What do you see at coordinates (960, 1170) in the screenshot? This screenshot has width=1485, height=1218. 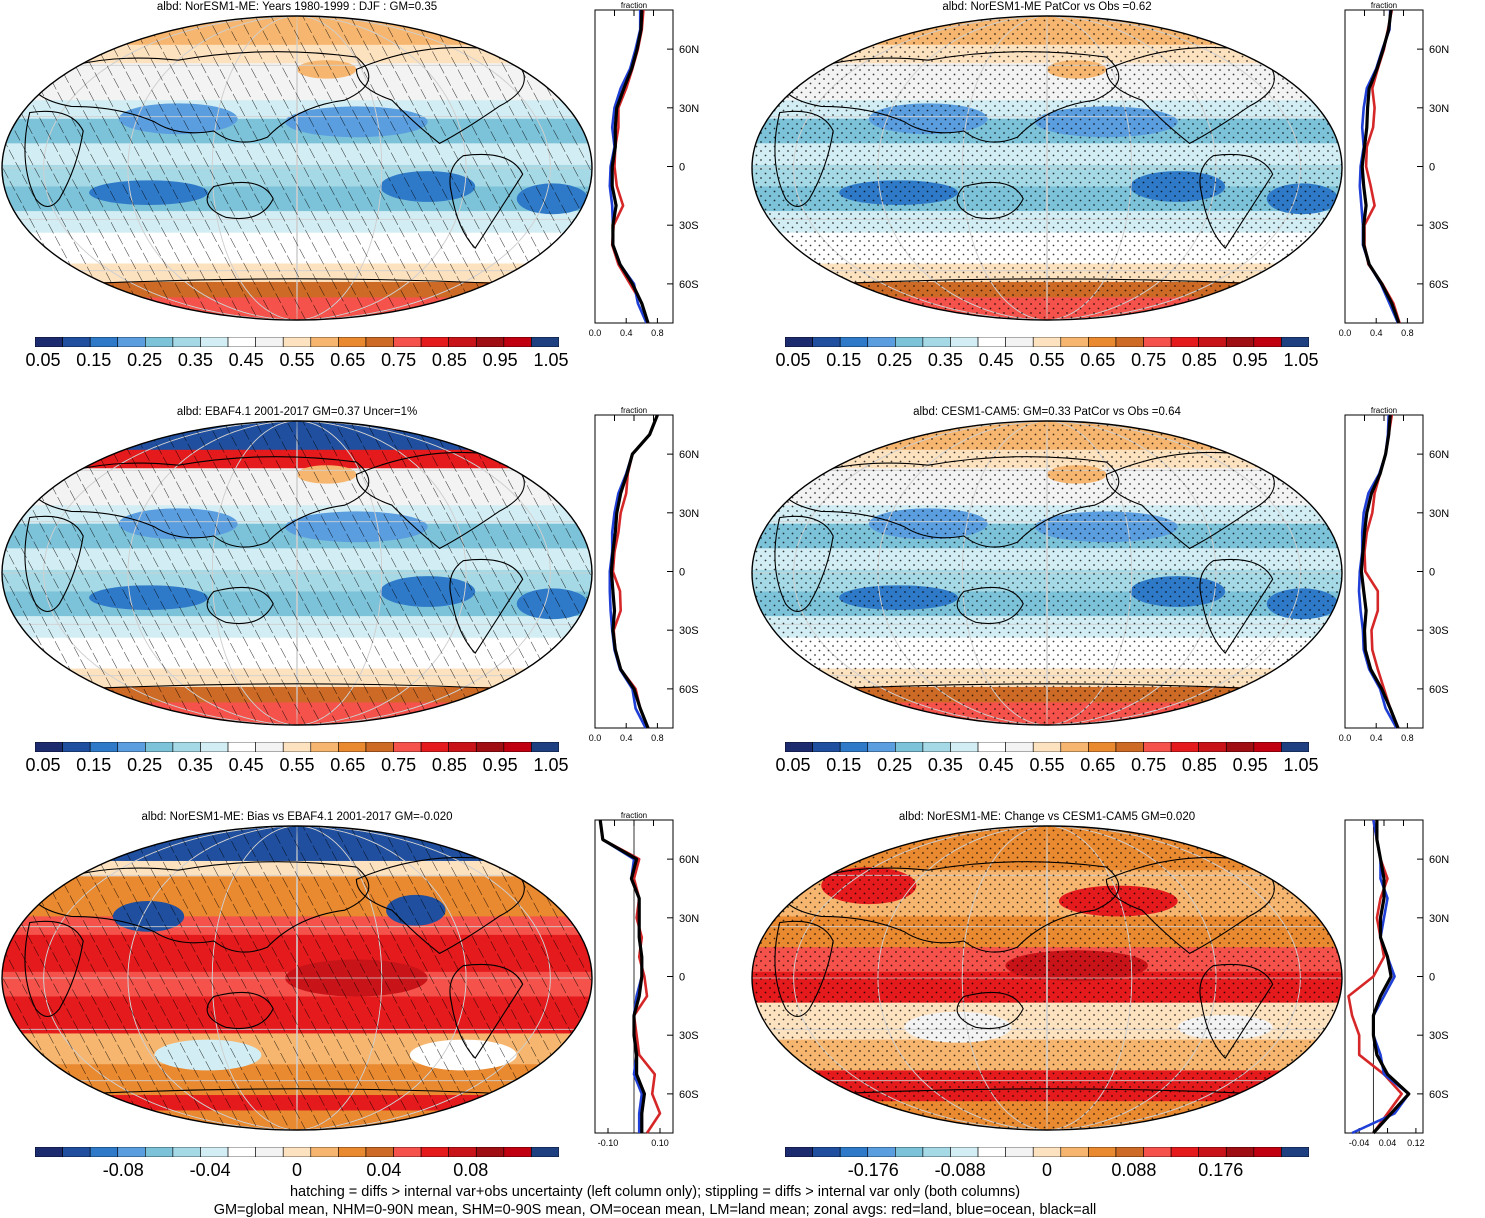 I see `colorbar-label: -0.088` at bounding box center [960, 1170].